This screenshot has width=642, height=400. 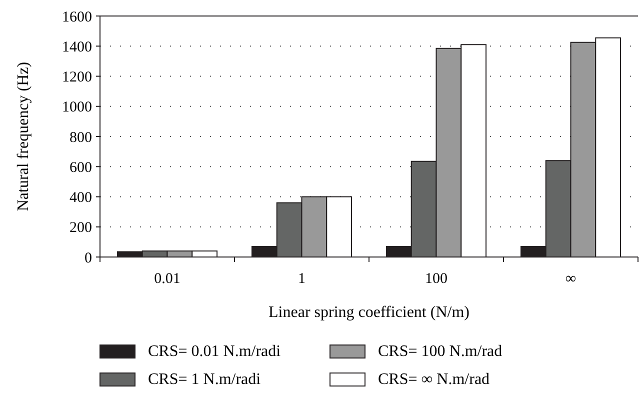 I want to click on legend-label: CRS= 1 N.m/radi, so click(x=205, y=379).